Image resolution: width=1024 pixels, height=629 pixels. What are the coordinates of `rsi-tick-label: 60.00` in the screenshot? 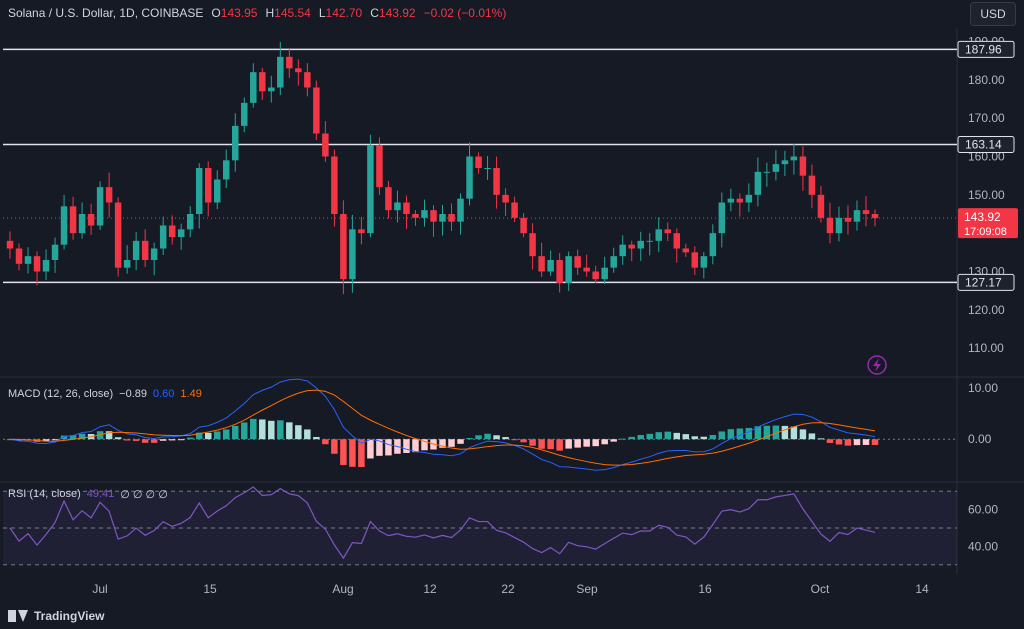 It's located at (983, 510).